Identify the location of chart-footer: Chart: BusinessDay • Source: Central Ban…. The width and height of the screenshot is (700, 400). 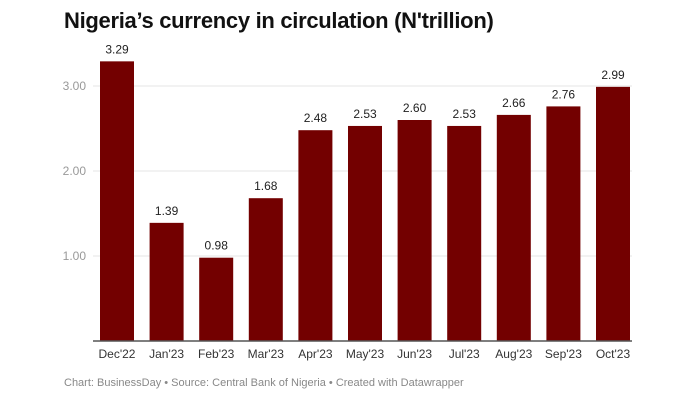
(264, 383).